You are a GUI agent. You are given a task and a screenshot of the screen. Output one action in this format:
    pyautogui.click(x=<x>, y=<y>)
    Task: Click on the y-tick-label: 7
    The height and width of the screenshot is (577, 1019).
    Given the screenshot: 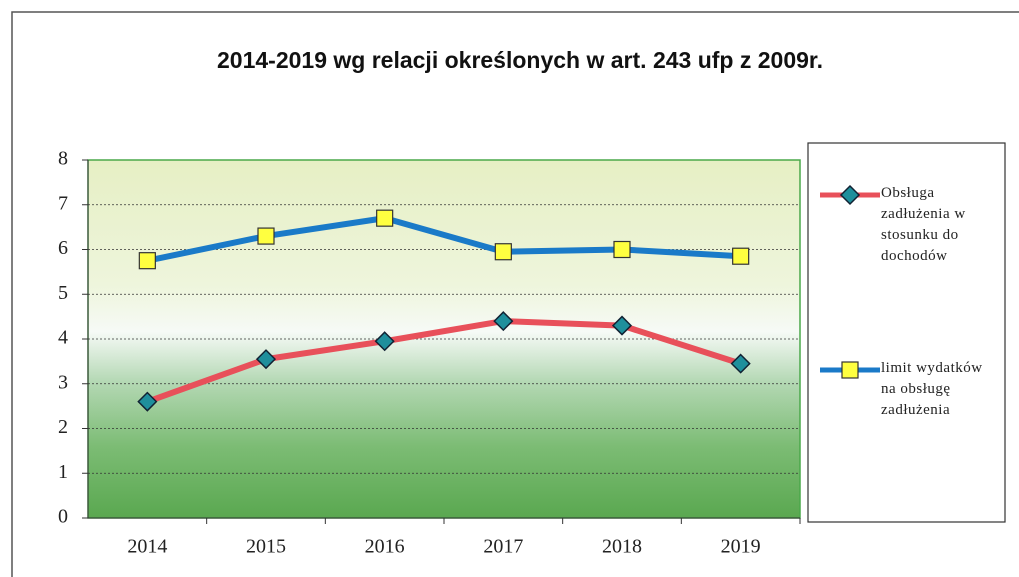 What is the action you would take?
    pyautogui.click(x=63, y=203)
    